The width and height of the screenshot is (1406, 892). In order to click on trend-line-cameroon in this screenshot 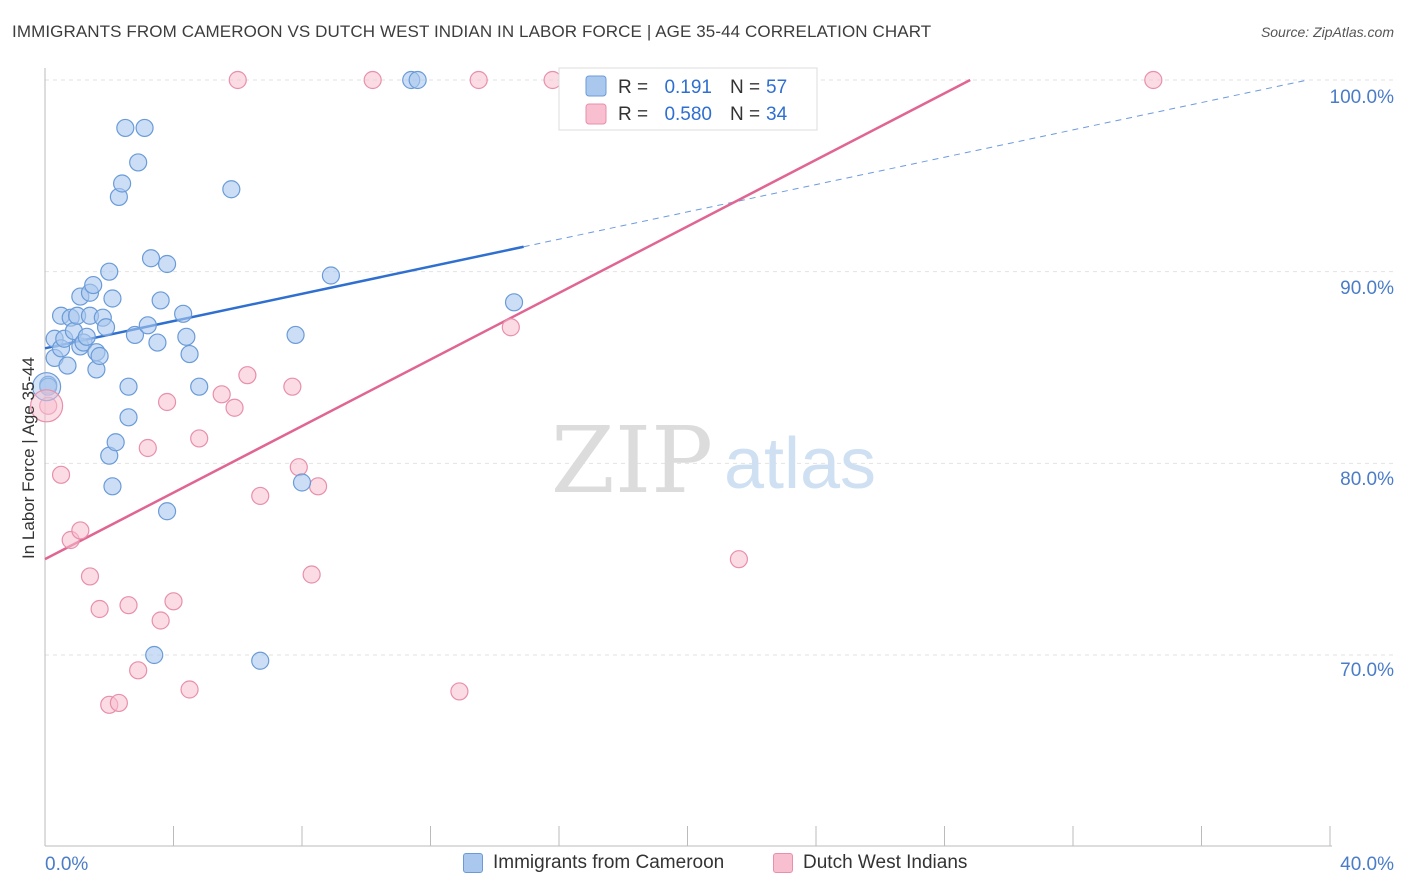, I will do `click(284, 297)`.